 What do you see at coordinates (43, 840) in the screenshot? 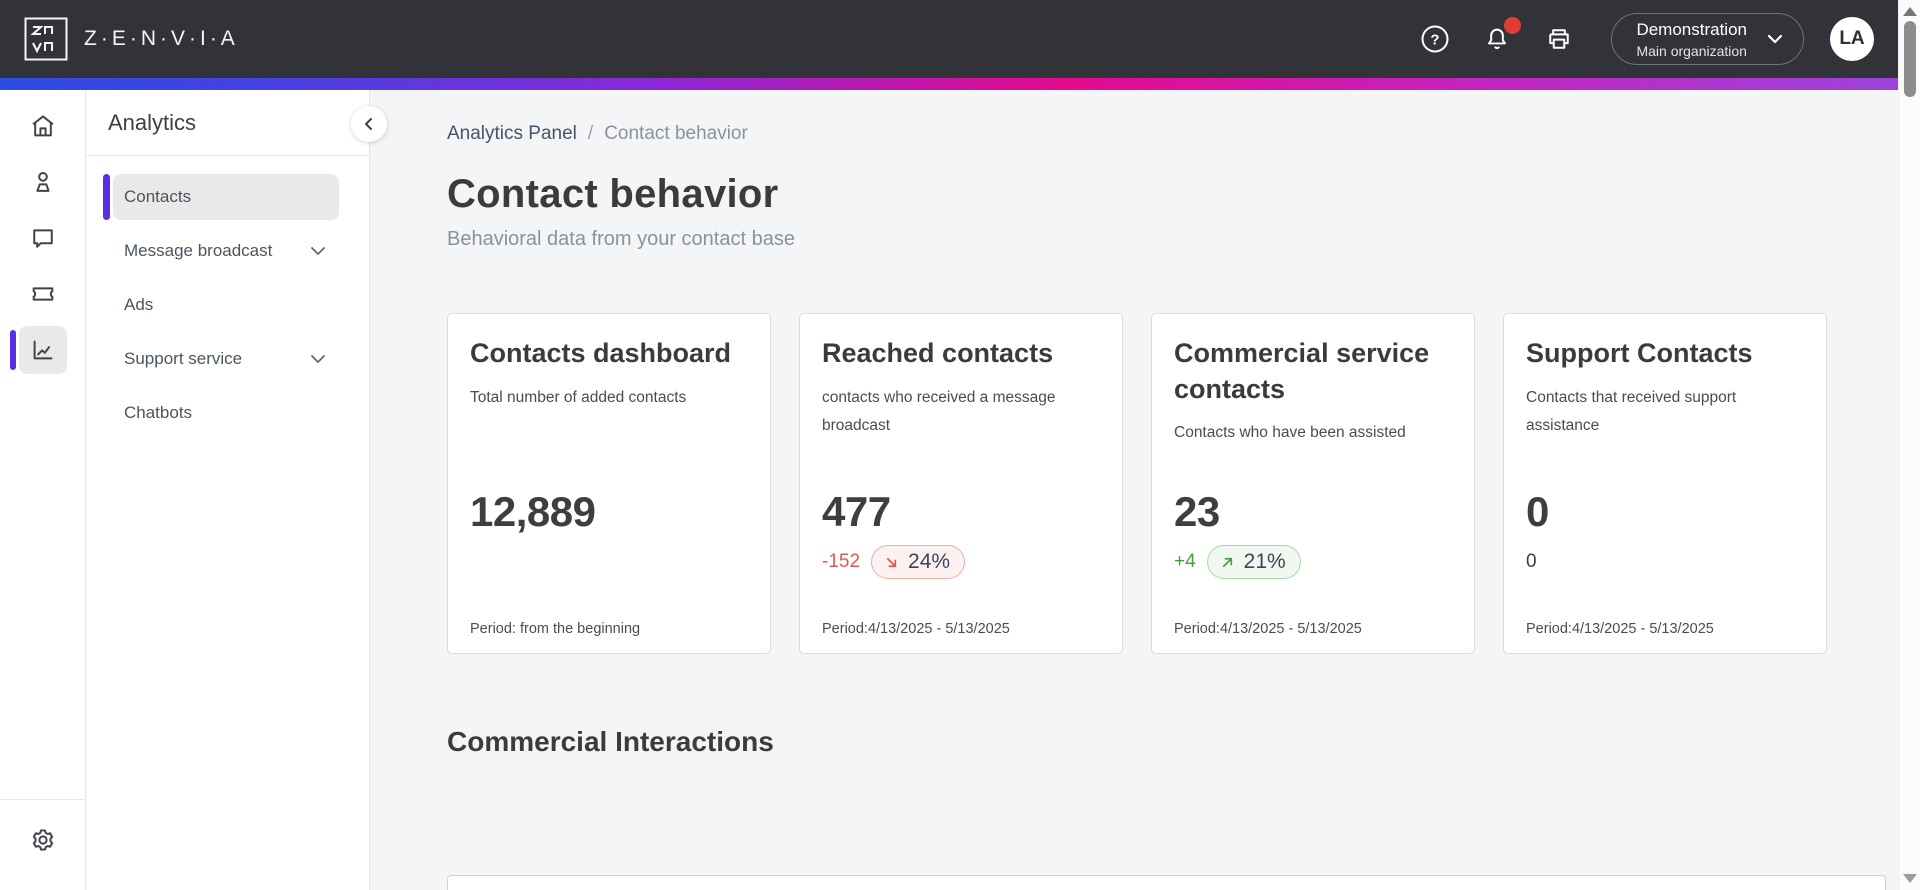
I see `settings-gear-icon` at bounding box center [43, 840].